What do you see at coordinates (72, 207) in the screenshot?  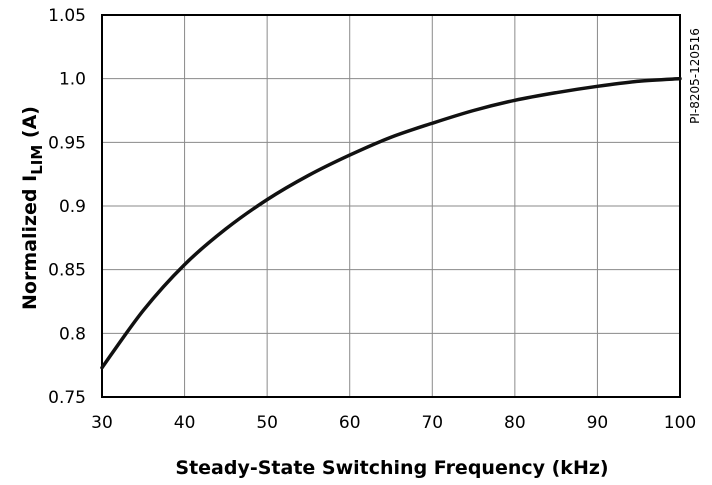 I see `y-tick-label: 0.9` at bounding box center [72, 207].